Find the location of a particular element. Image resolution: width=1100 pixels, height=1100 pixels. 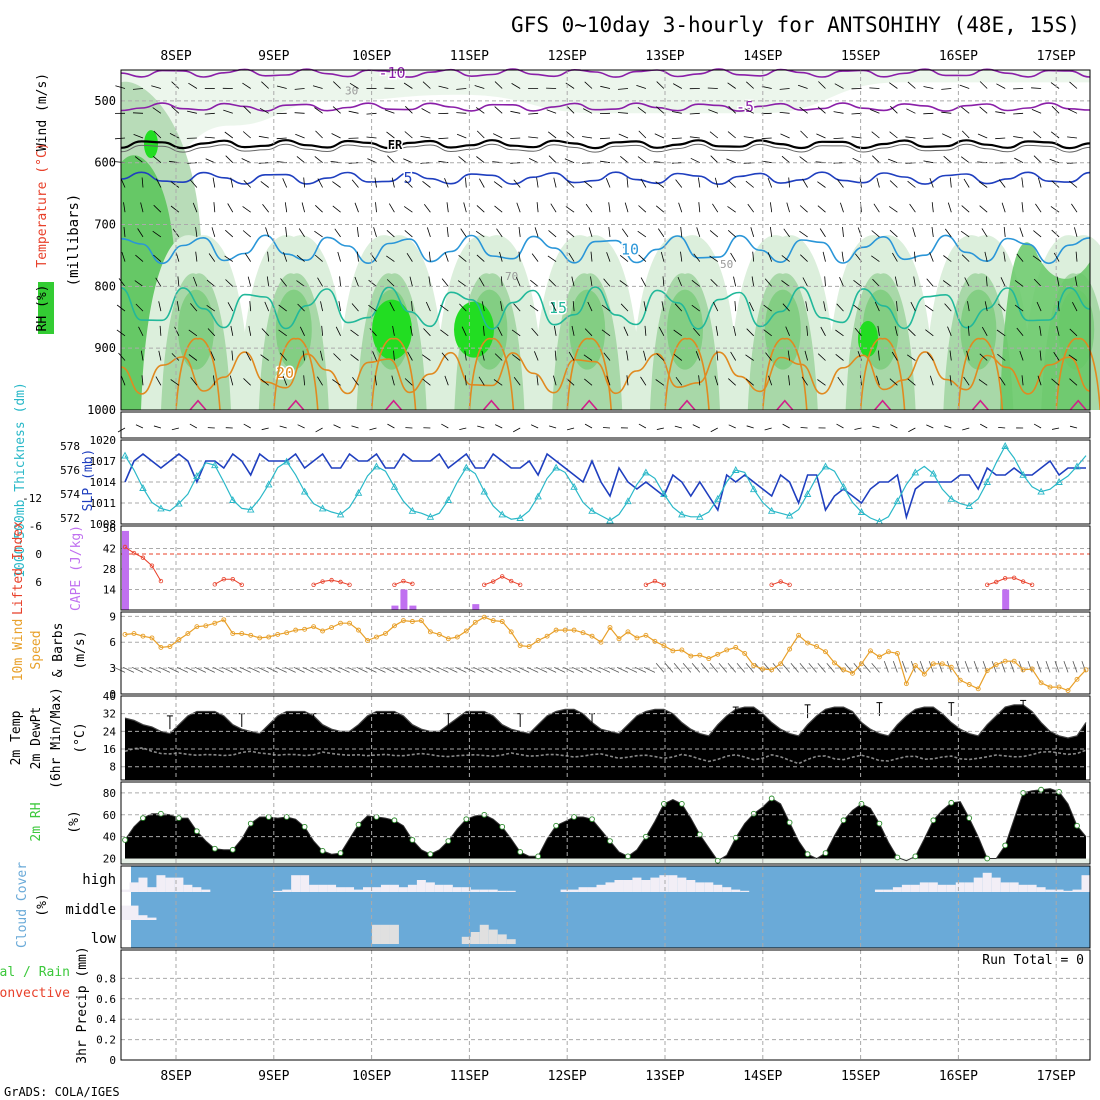

temp-tick-label: 32 is located at coordinates (109, 714).